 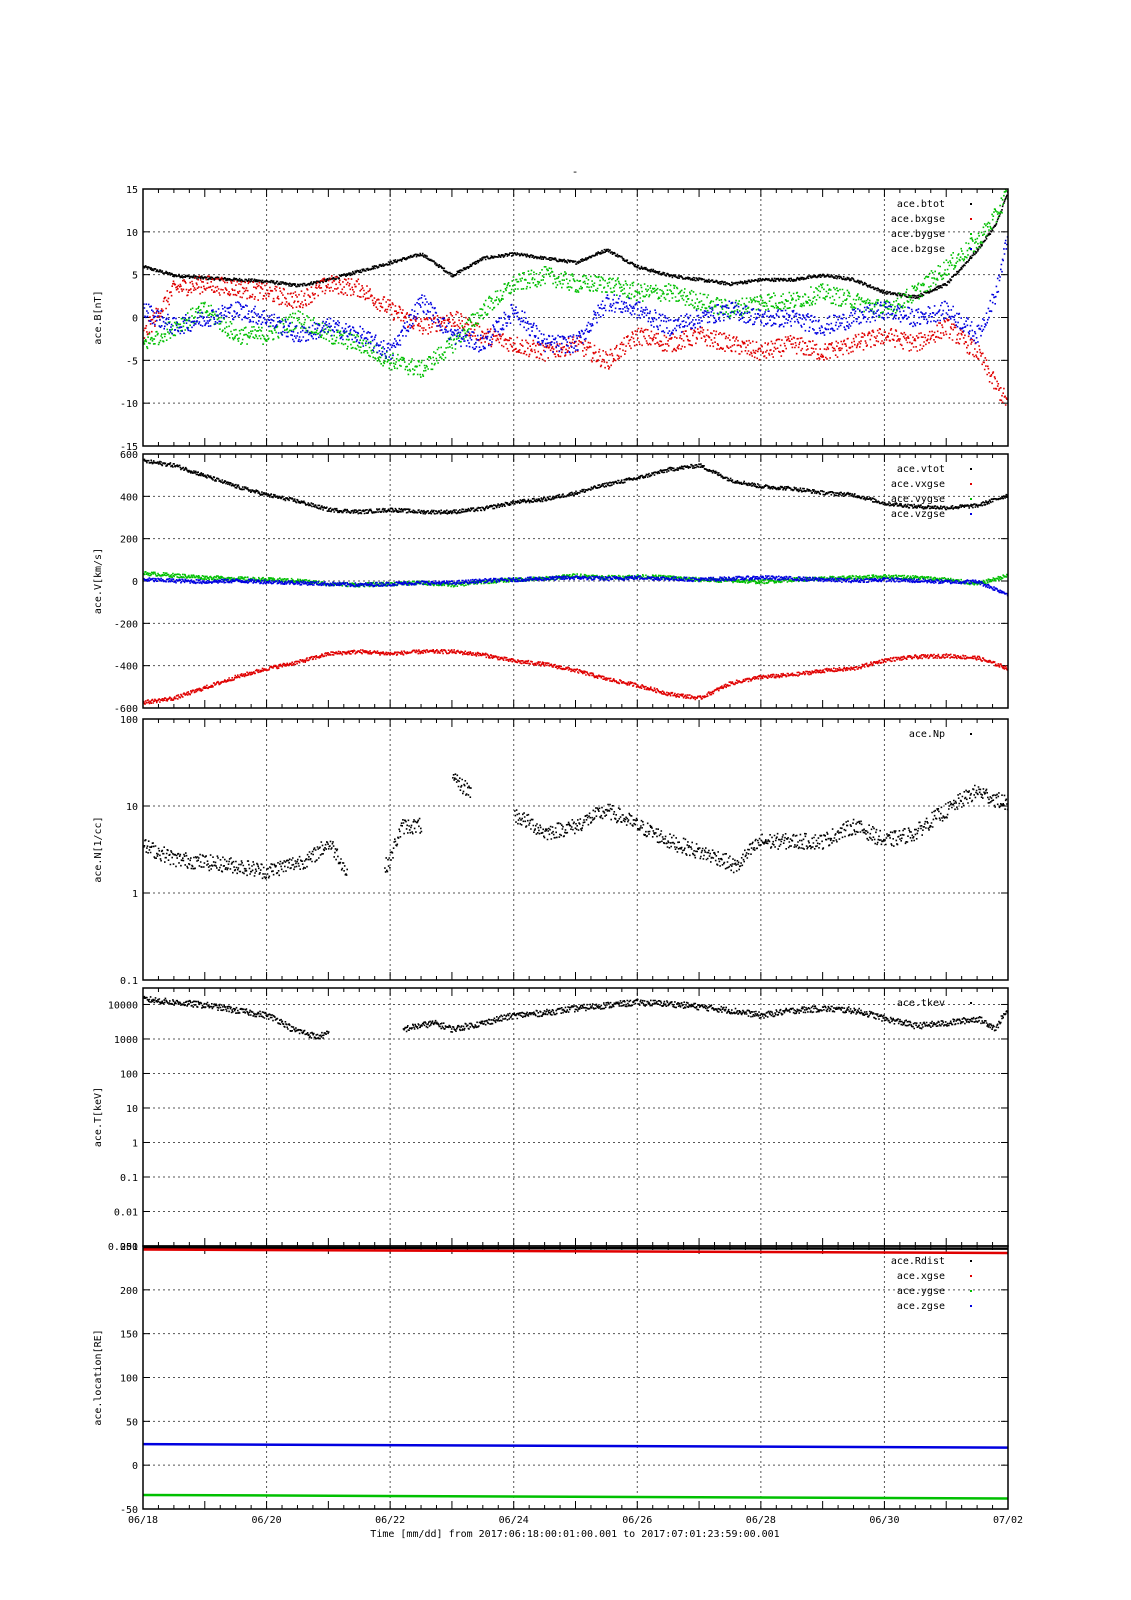 What do you see at coordinates (126, 624) in the screenshot?
I see `y-tick-label: -200` at bounding box center [126, 624].